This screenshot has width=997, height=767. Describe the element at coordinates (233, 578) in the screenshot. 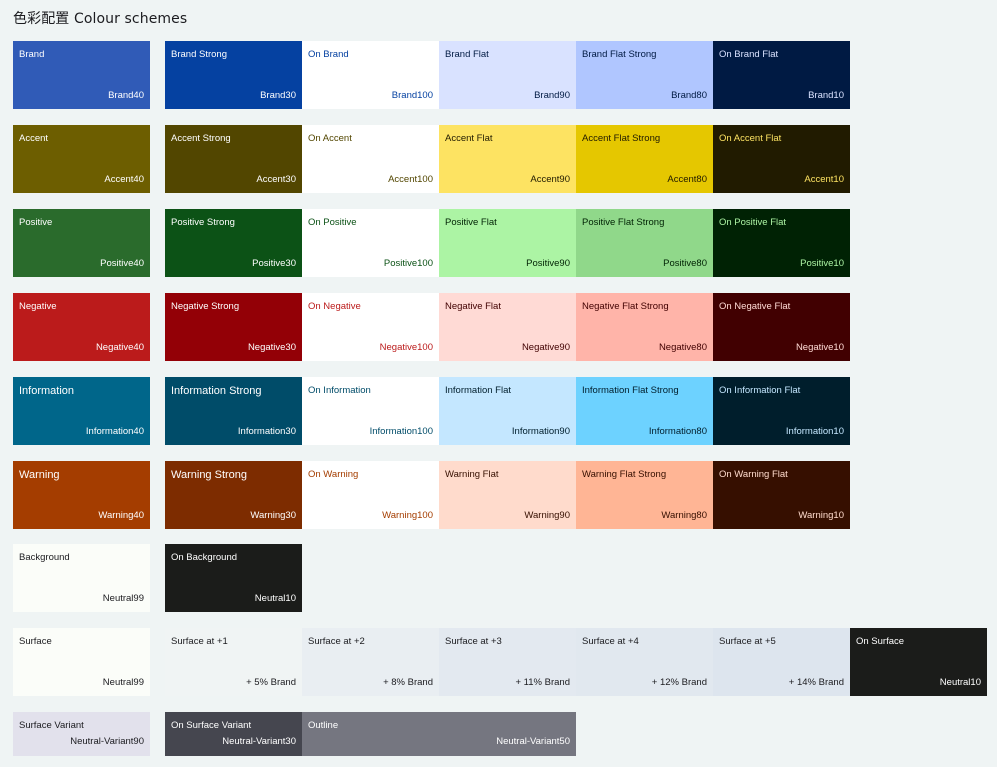

I see `colour-swatch-on-background: On Background Neutral10` at that location.